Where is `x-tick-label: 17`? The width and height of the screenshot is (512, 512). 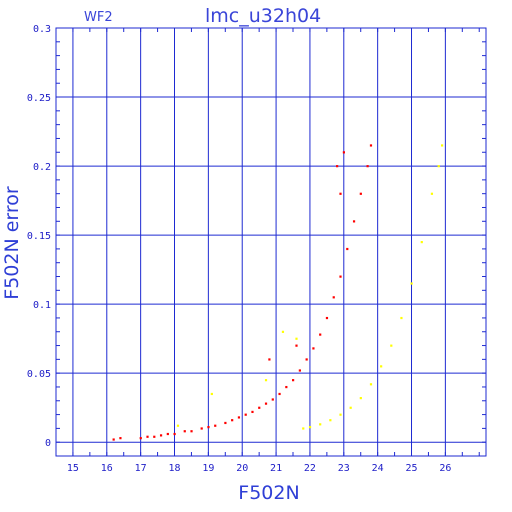
x-tick-label: 17 is located at coordinates (141, 468).